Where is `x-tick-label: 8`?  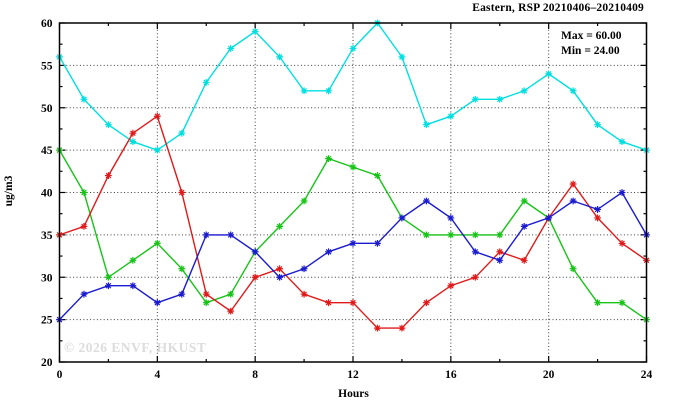
x-tick-label: 8 is located at coordinates (255, 375).